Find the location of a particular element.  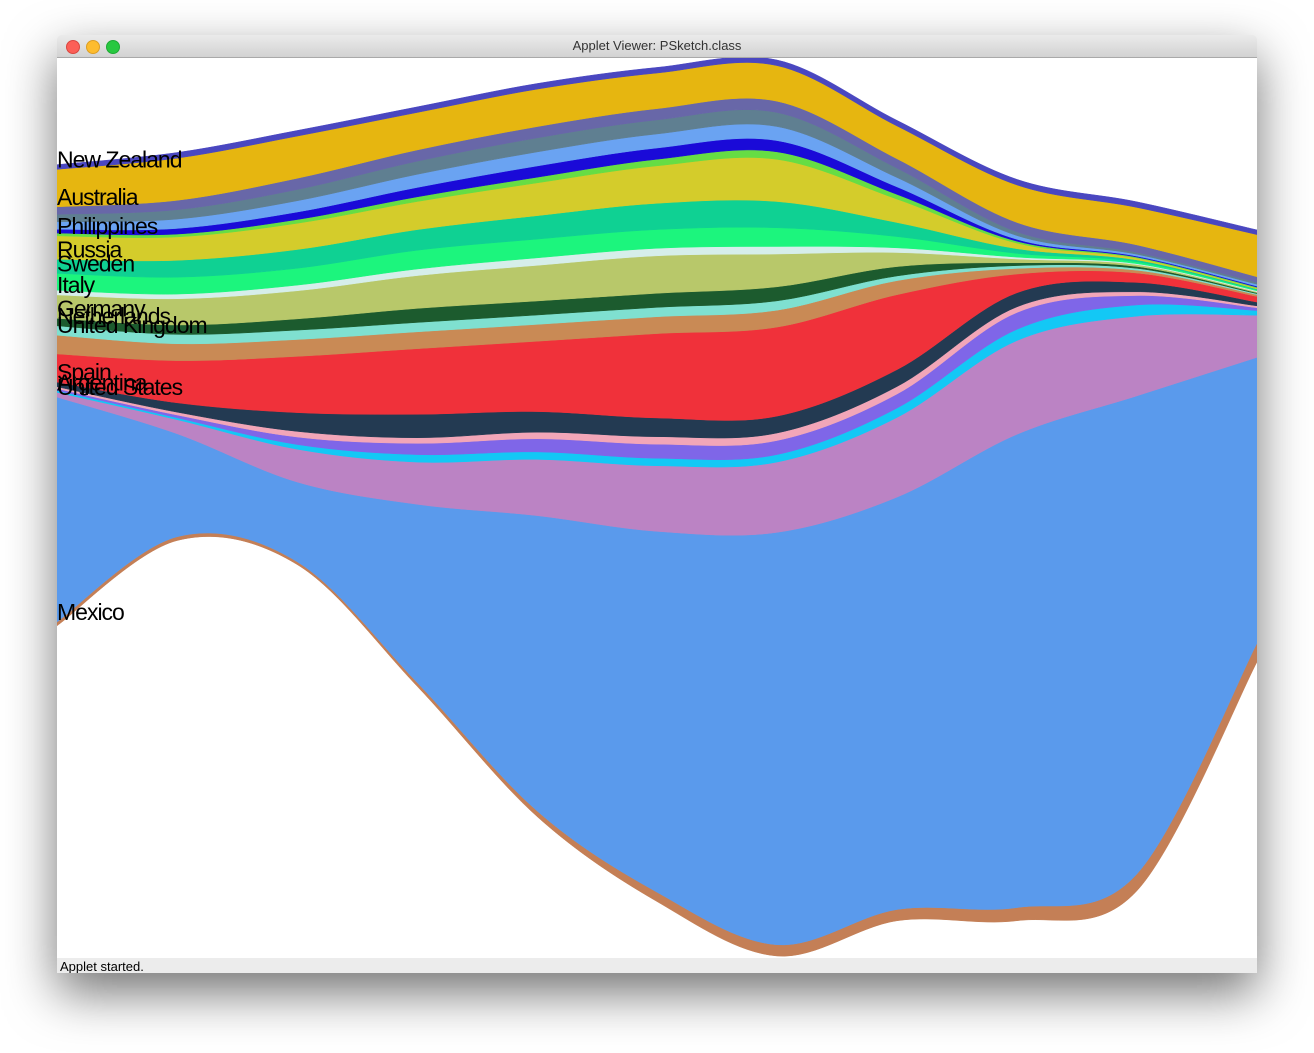

zoom-button is located at coordinates (113, 47).